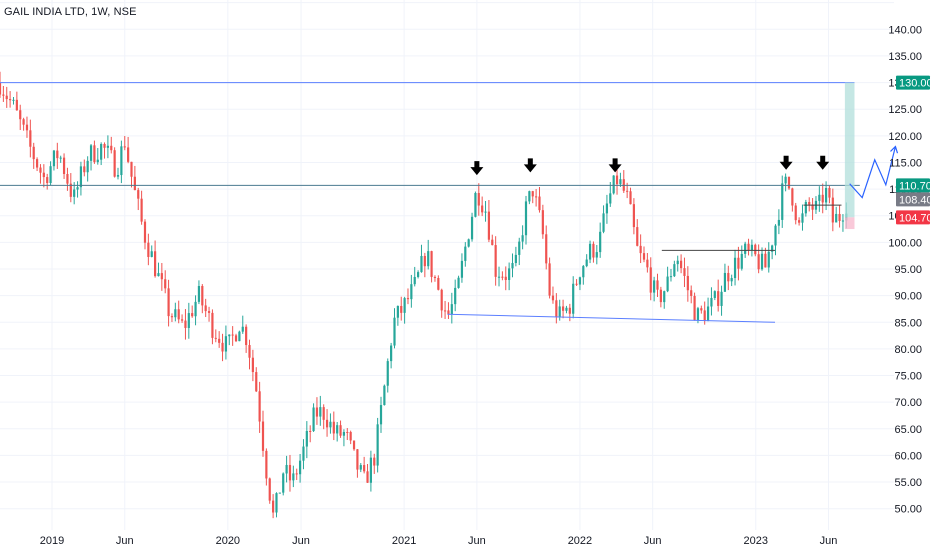  Describe the element at coordinates (905, 137) in the screenshot. I see `y-tick-label: 120.00` at that location.